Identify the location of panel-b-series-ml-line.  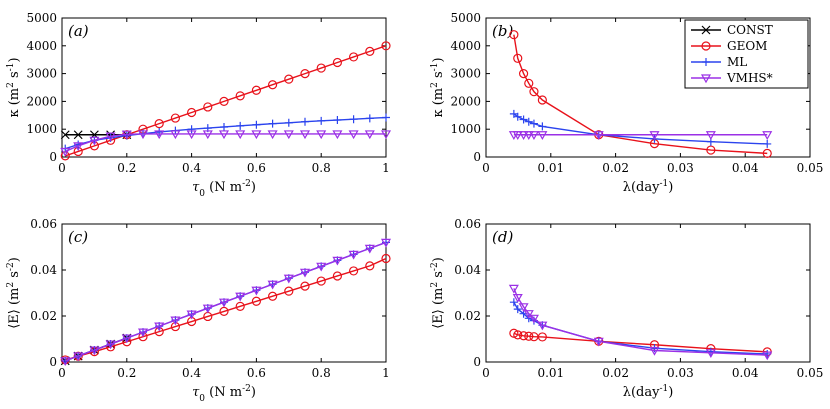
(640, 129).